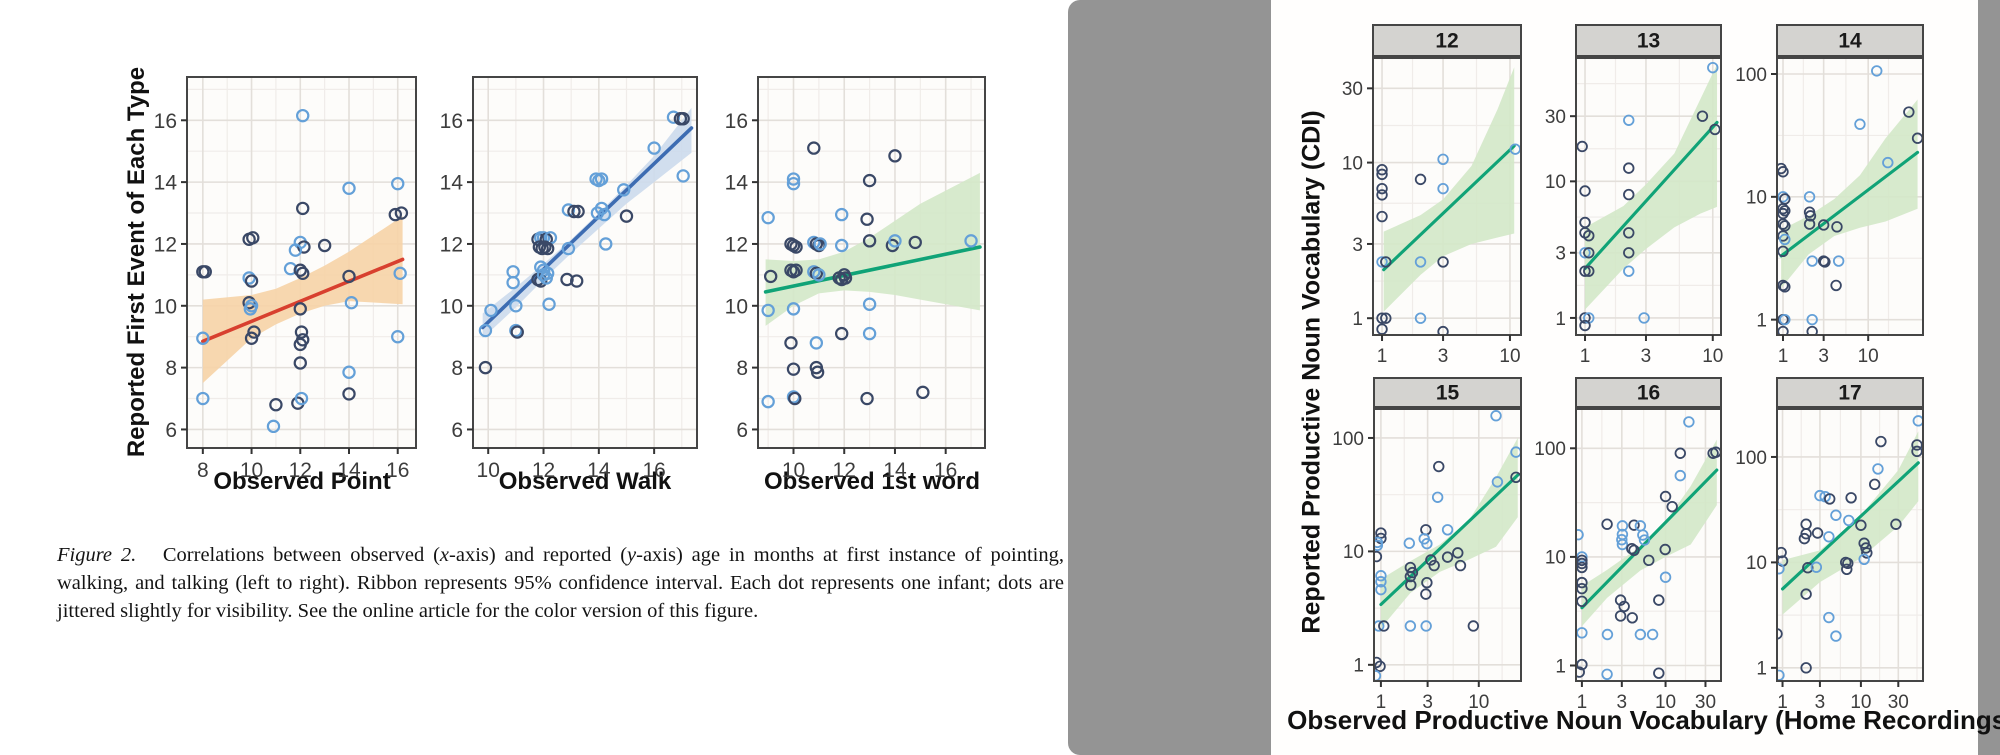  I want to click on caption-segment: Figure 2., so click(97, 555).